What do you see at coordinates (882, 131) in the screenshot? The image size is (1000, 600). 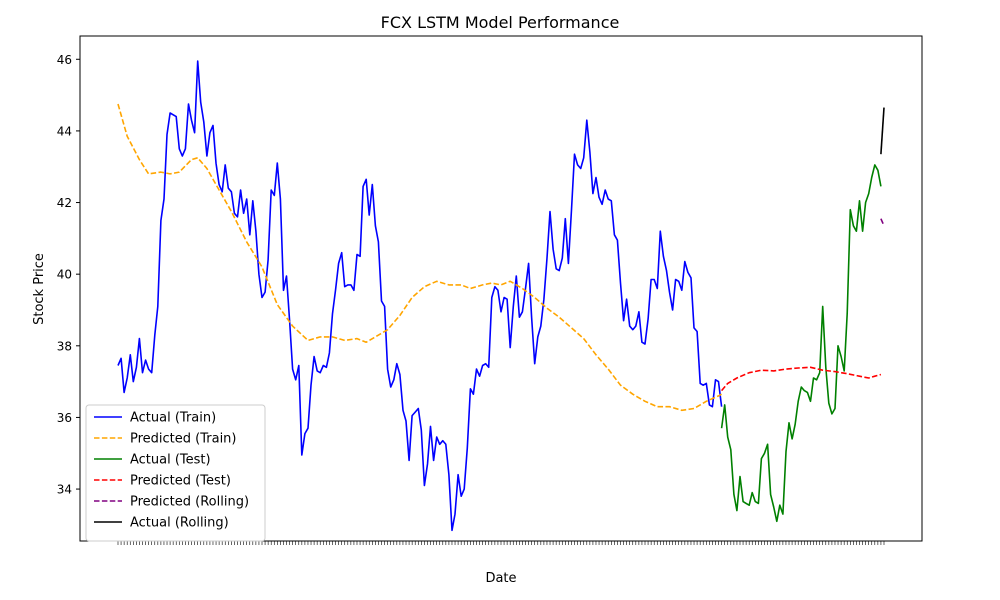 I see `series-line-actual-rolling` at bounding box center [882, 131].